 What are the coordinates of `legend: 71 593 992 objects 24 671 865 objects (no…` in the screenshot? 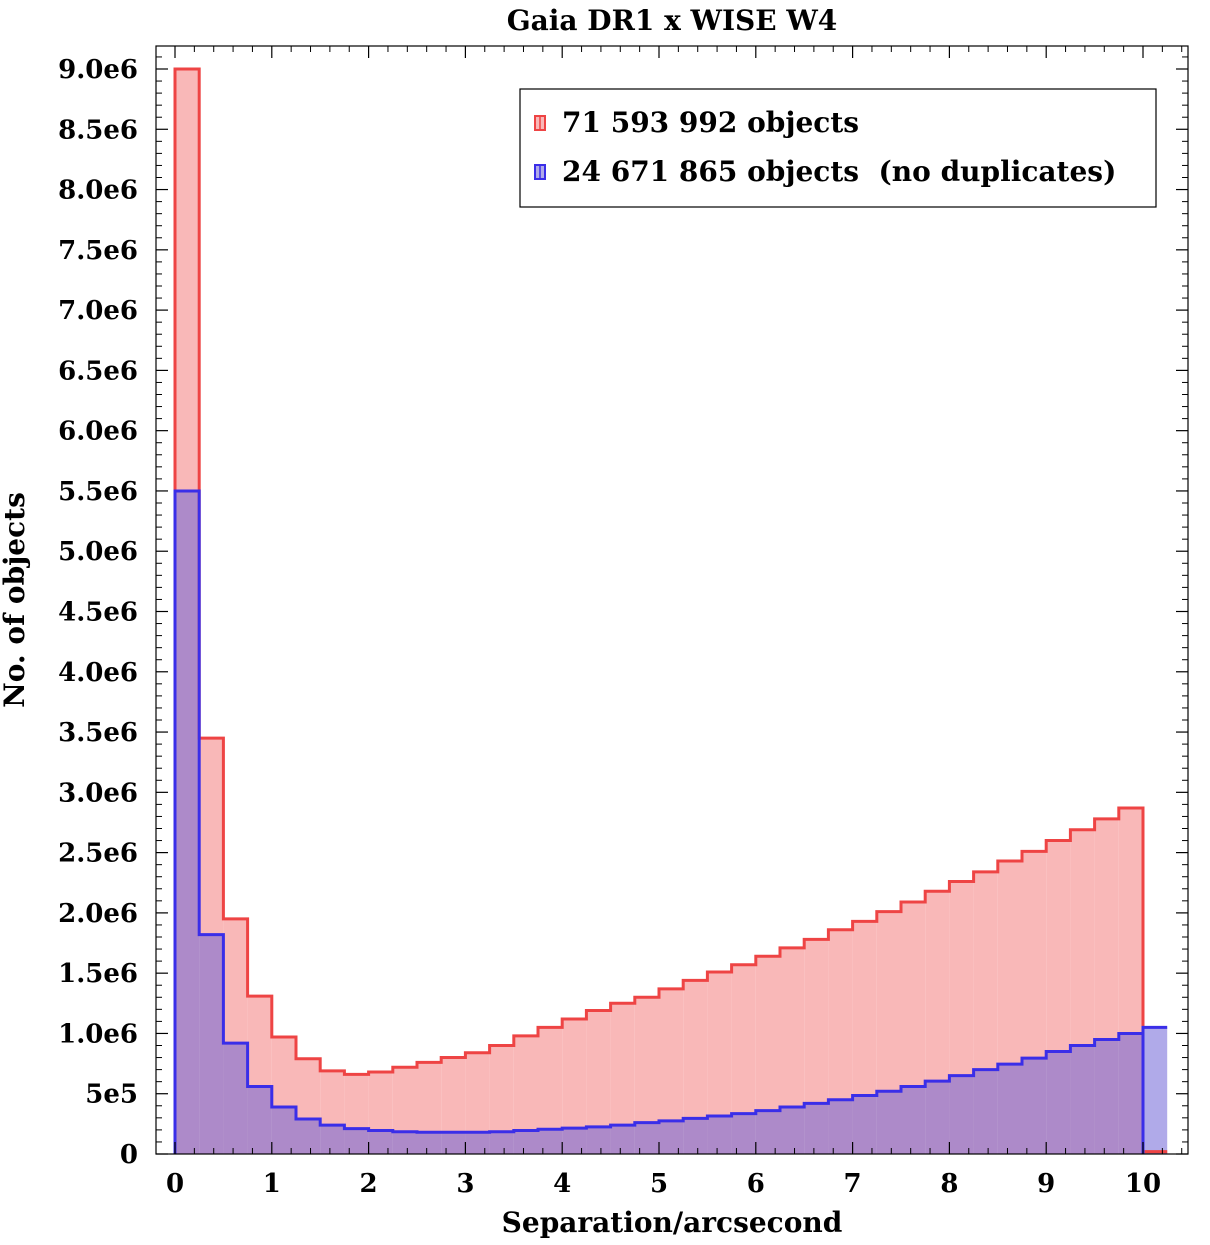 It's located at (838, 148).